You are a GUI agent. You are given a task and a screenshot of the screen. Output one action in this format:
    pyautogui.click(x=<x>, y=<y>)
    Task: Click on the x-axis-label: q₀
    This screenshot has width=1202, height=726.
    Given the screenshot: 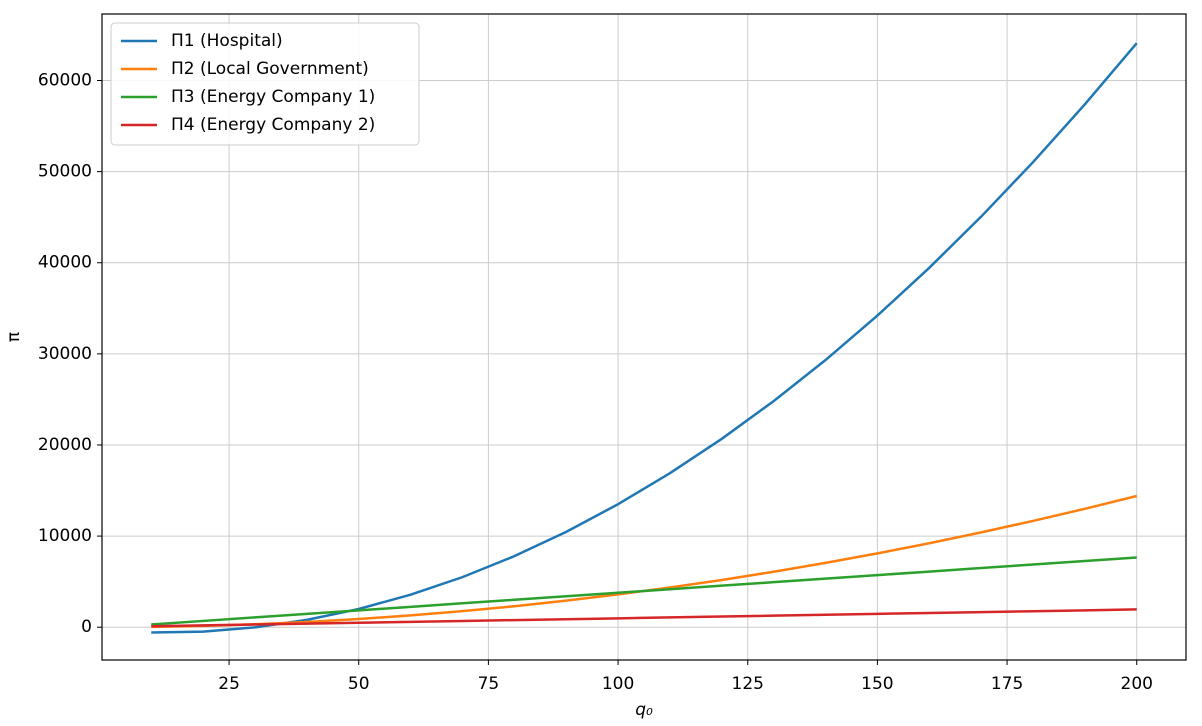 What is the action you would take?
    pyautogui.click(x=644, y=710)
    